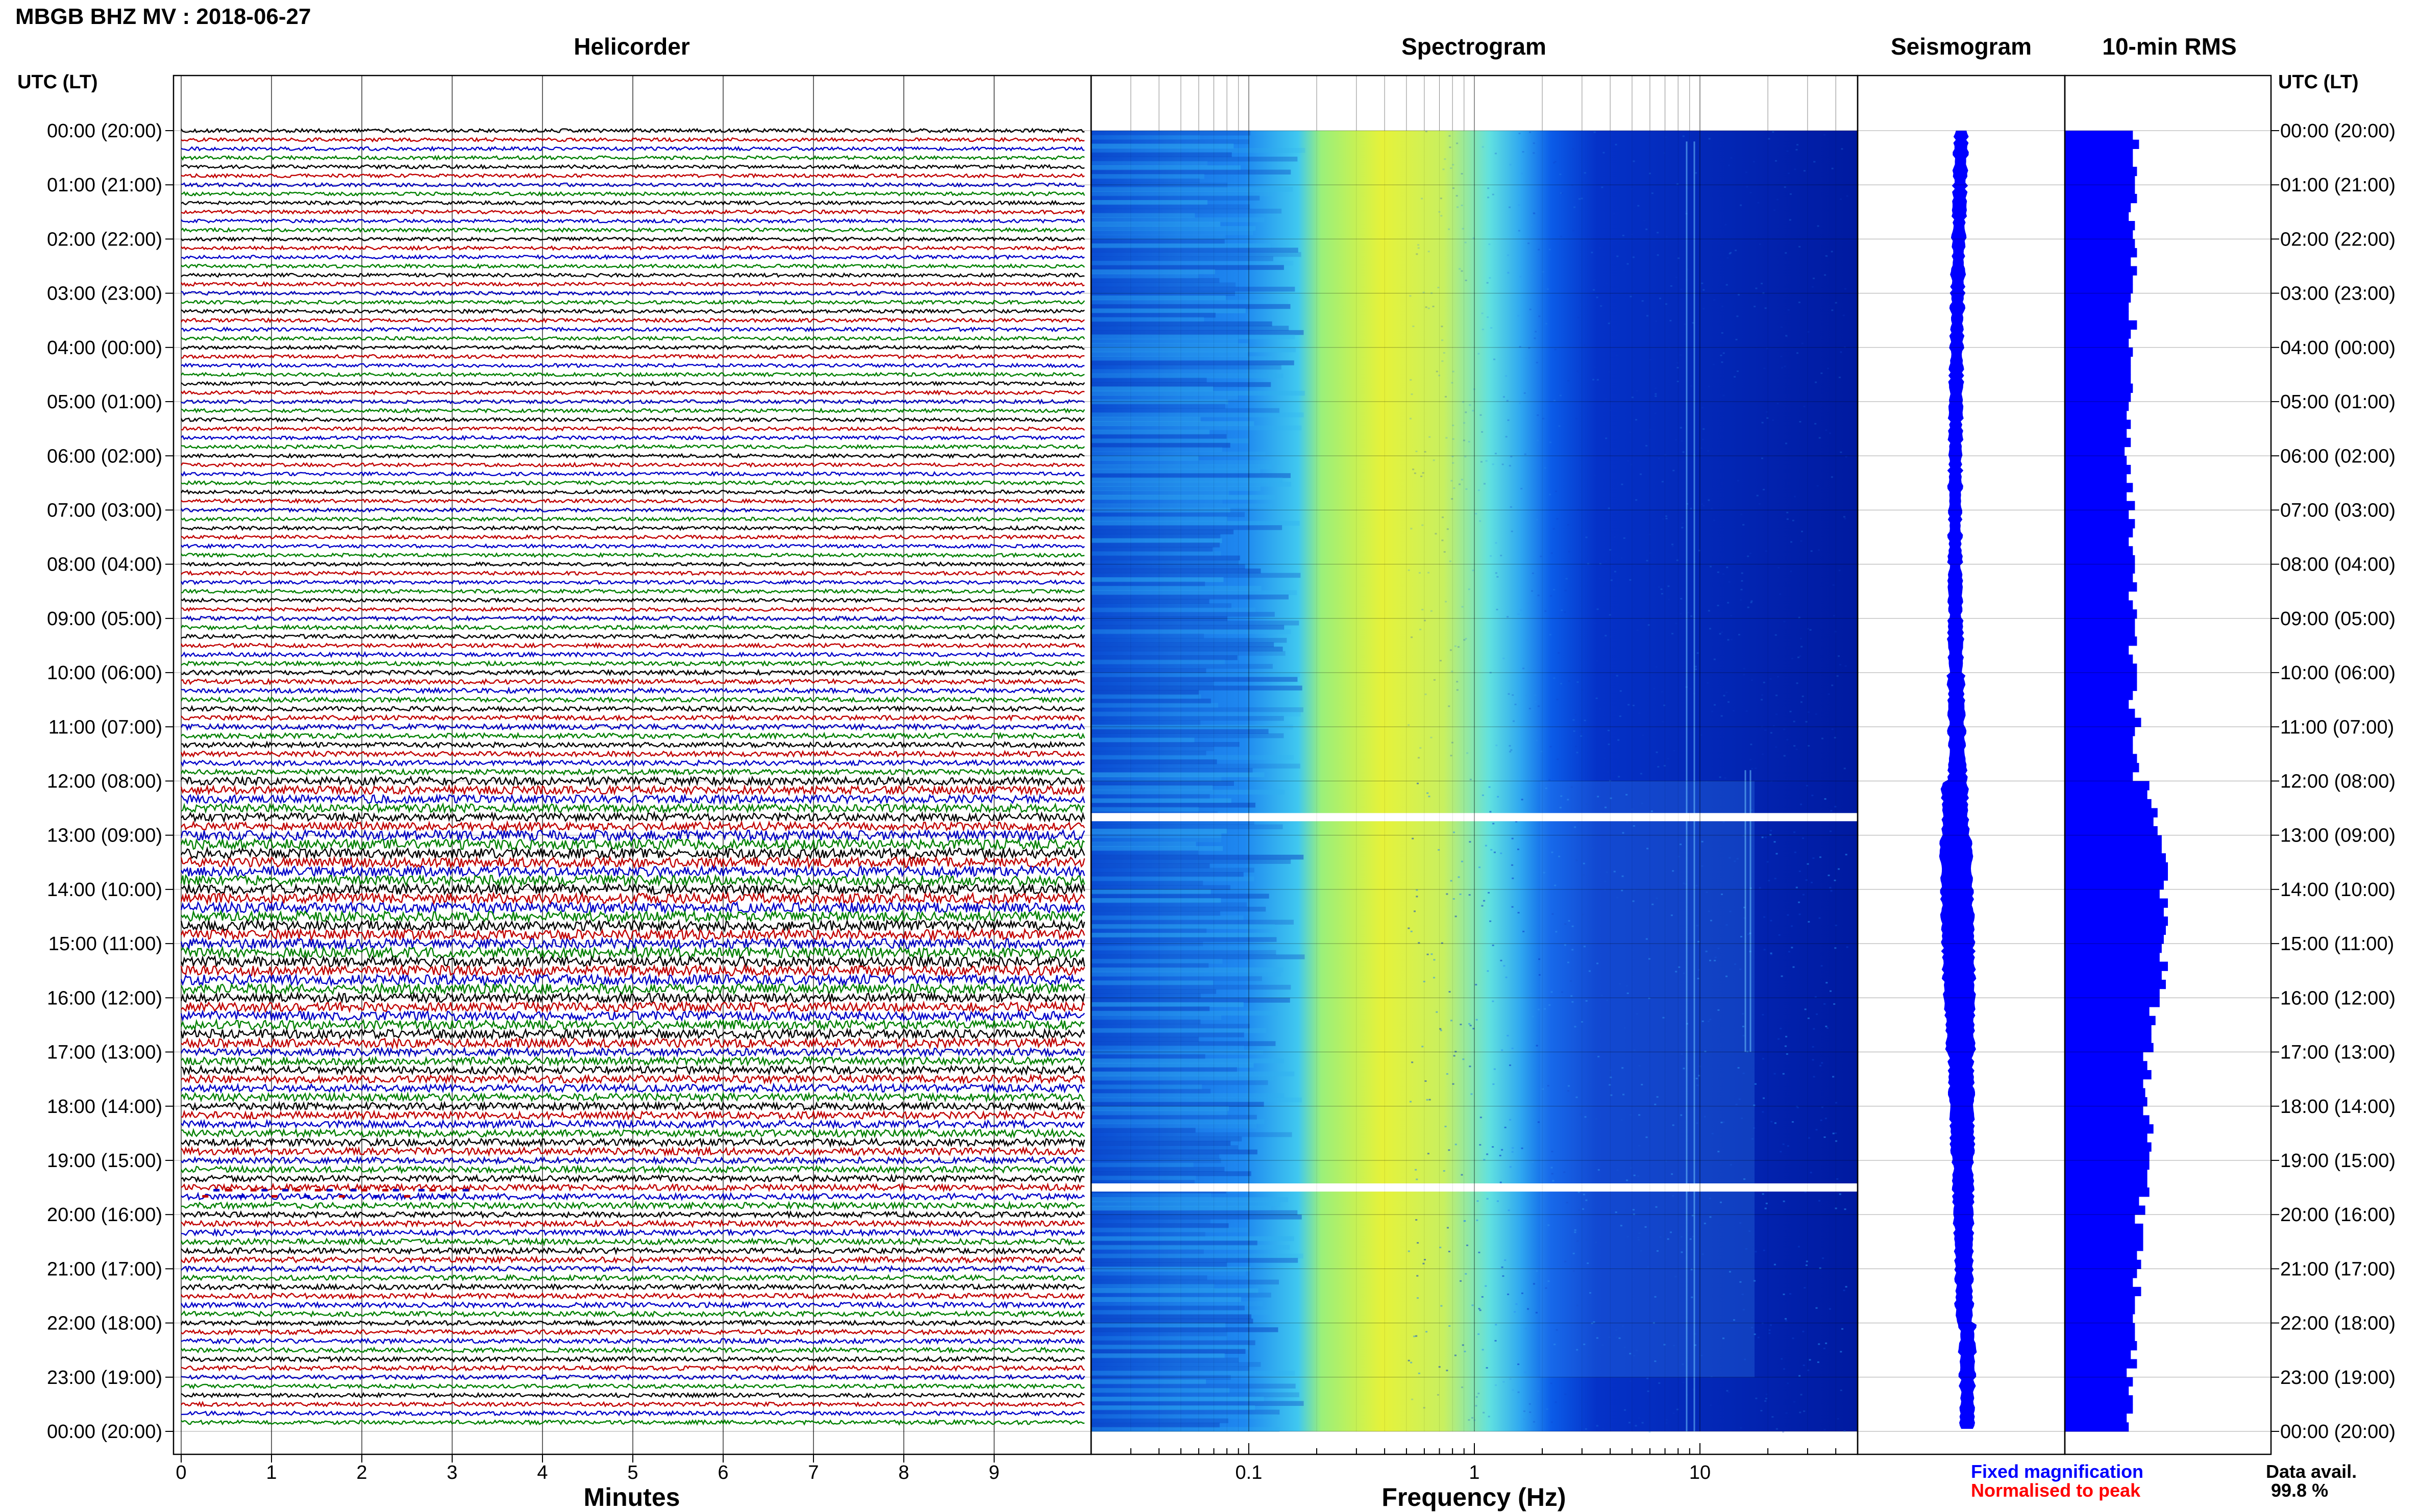 This screenshot has width=2419, height=1512. Describe the element at coordinates (2338, 294) in the screenshot. I see `right-hour-label: 03:00 (23:00)` at that location.